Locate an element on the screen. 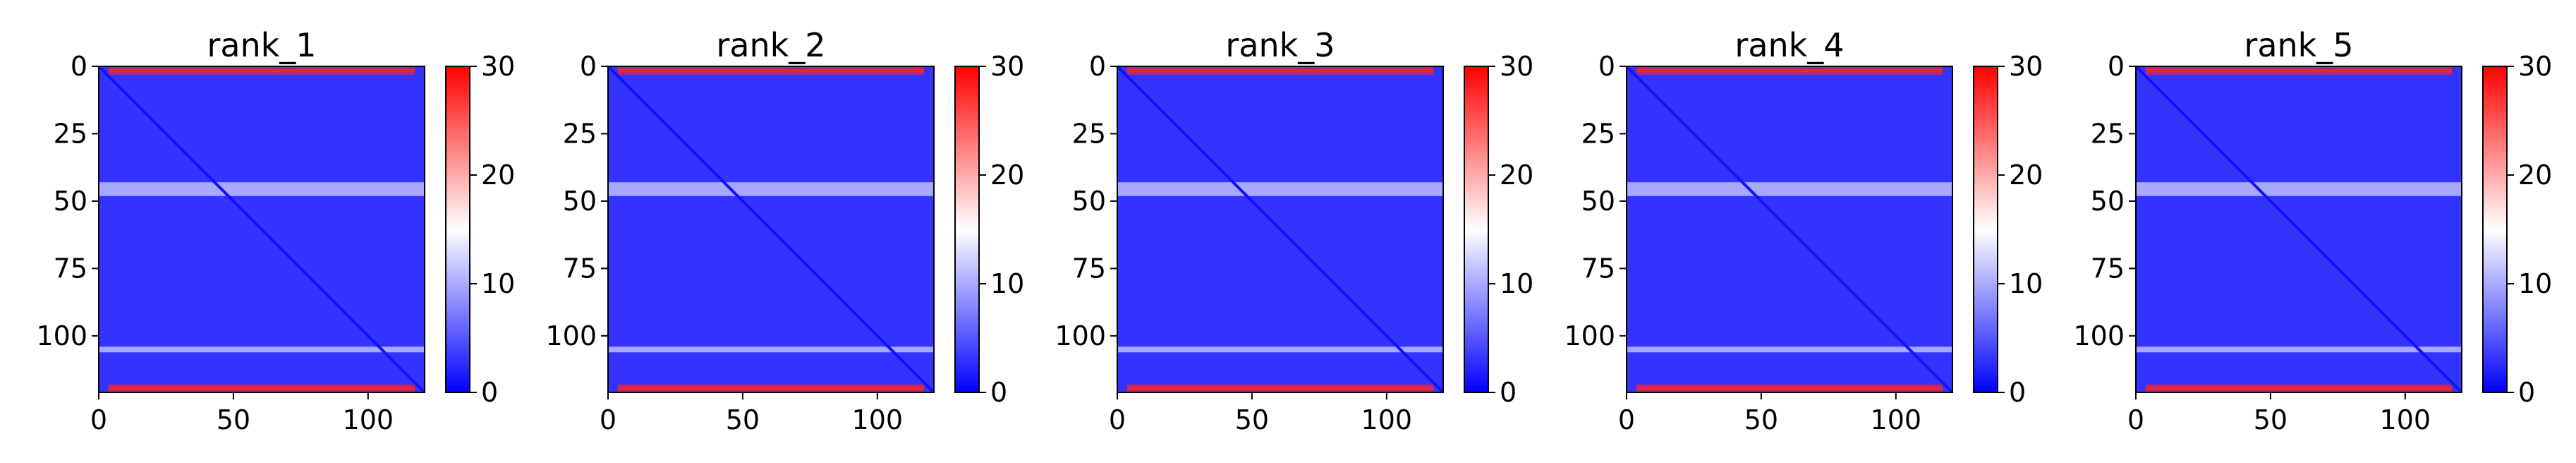 This screenshot has width=2576, height=463. panel-title: rank_5 is located at coordinates (2298, 45).